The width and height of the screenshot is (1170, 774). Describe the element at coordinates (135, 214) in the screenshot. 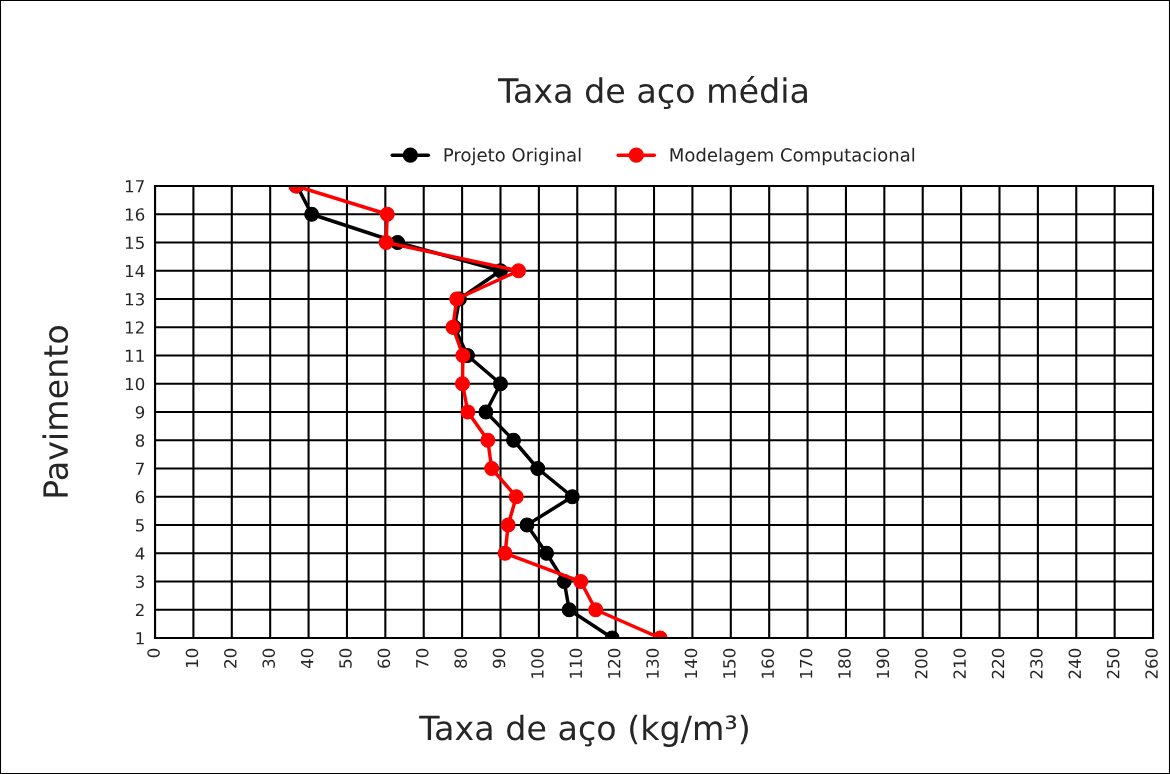

I see `y-tick-label: 16` at that location.